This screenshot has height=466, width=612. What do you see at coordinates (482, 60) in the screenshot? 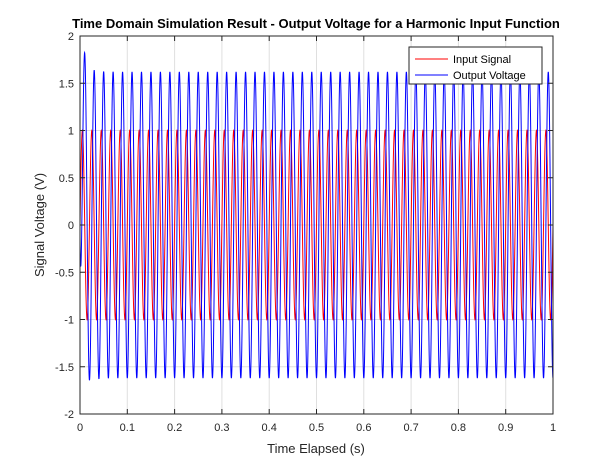
I see `legend-label-input-signal: Input Signal` at bounding box center [482, 60].